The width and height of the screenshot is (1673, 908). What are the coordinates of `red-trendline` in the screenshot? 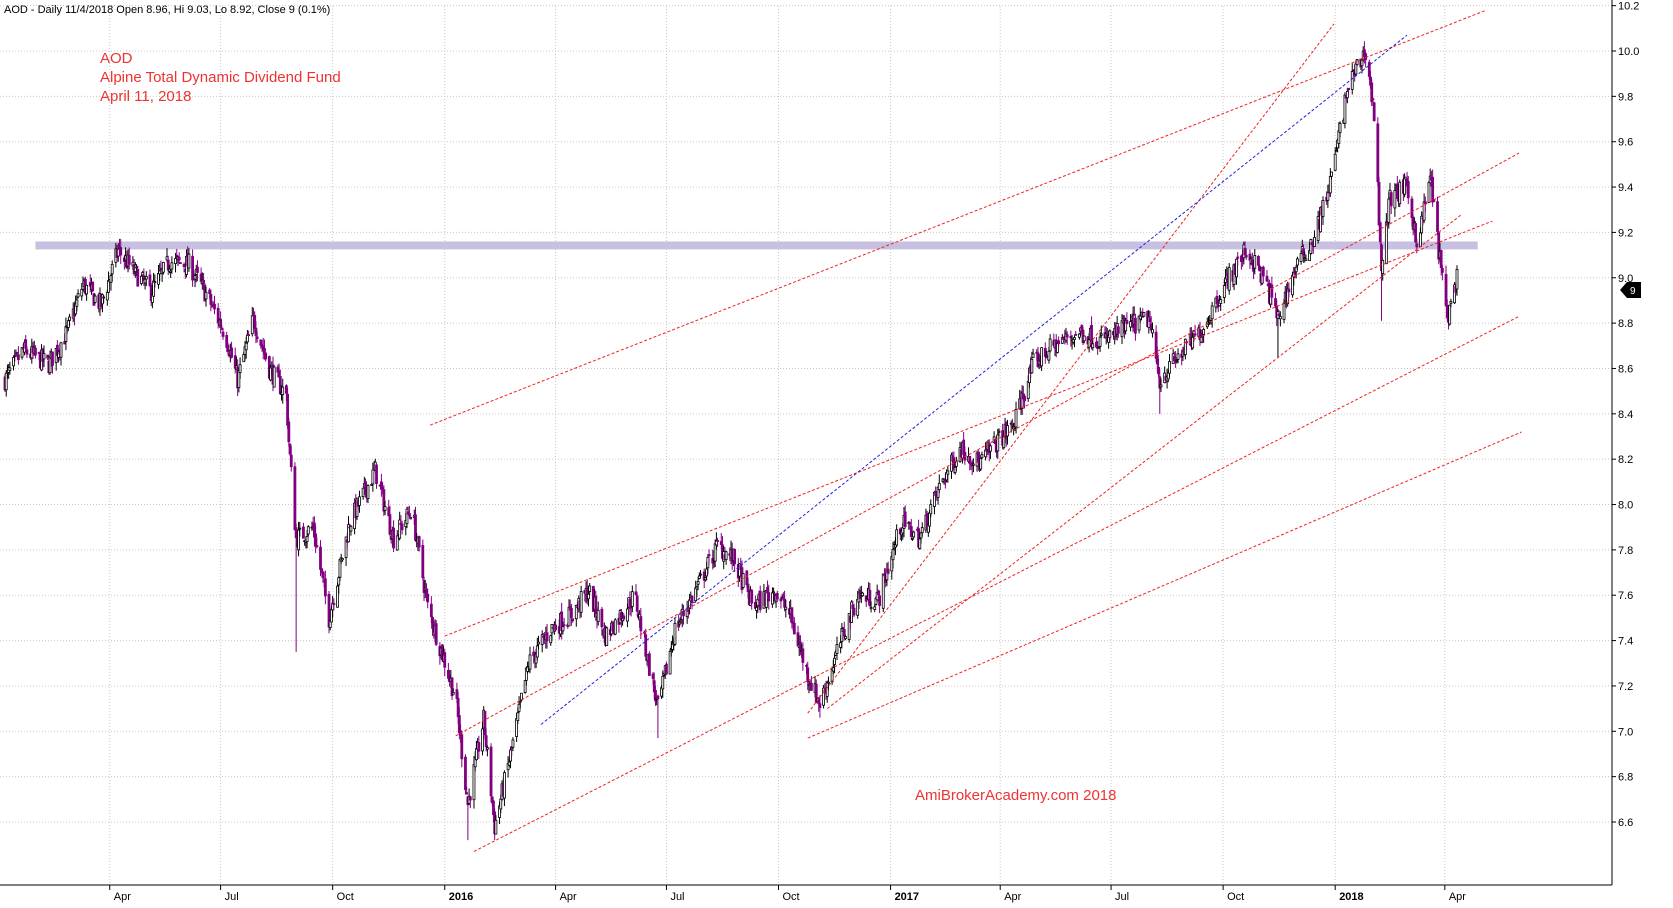 It's located at (1164, 585).